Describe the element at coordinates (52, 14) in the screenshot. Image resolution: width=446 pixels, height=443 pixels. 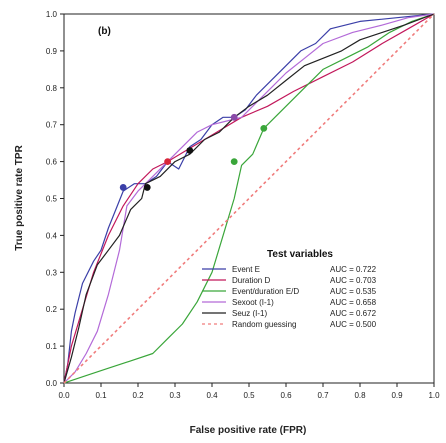
I see `y-tick-label: 1.0` at that location.